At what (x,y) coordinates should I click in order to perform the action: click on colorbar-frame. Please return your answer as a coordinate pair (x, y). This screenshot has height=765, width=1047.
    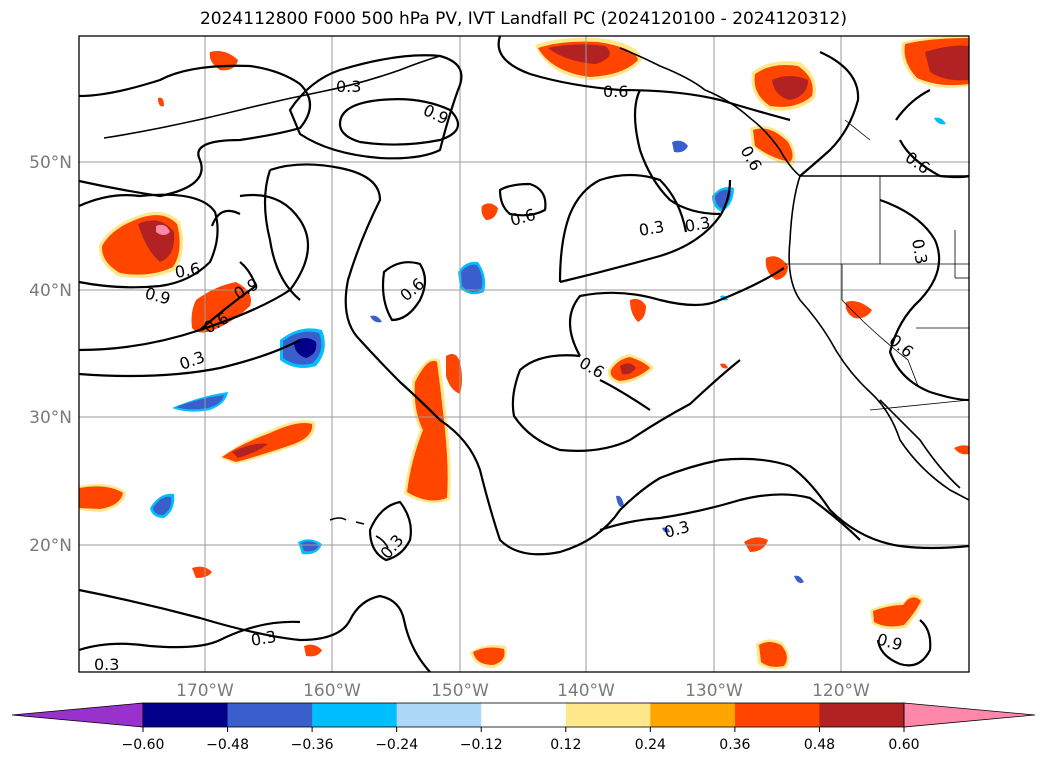
    Looking at the image, I should click on (523, 715).